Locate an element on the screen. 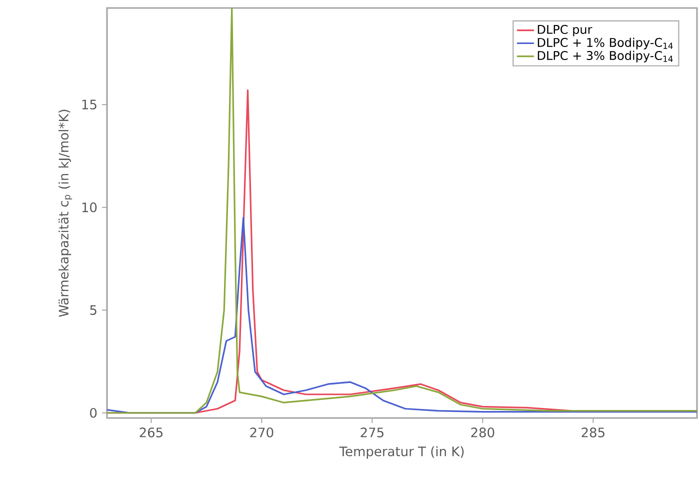  x-tick-label: 280 is located at coordinates (482, 433).